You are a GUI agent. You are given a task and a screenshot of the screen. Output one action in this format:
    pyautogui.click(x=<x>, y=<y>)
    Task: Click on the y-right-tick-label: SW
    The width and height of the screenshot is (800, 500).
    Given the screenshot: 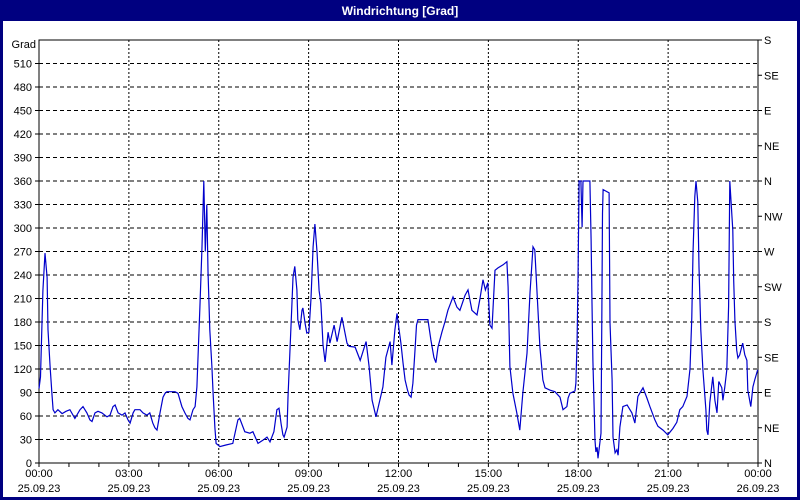 What is the action you would take?
    pyautogui.click(x=773, y=288)
    